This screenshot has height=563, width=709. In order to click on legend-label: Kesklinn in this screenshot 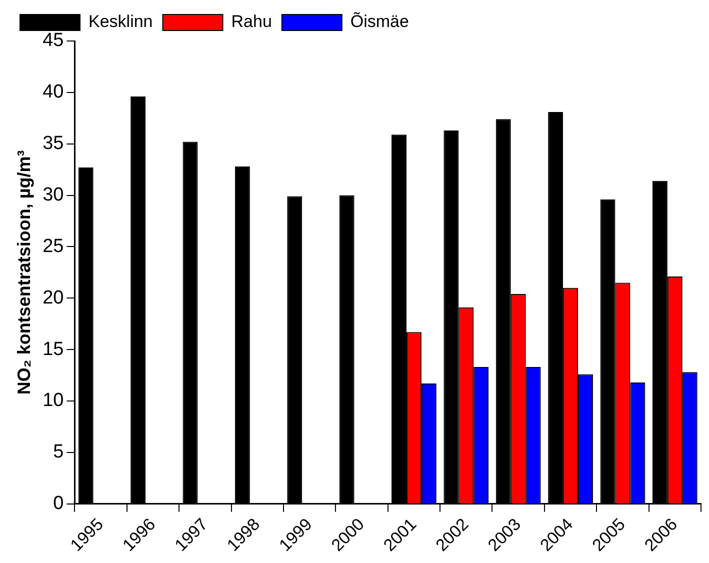, I will do `click(120, 22)`.